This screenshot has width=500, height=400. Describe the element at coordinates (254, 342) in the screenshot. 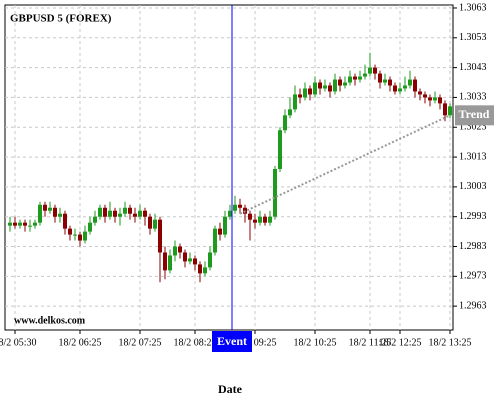

I see `x-tick-label: 18/2 09:25` at that location.